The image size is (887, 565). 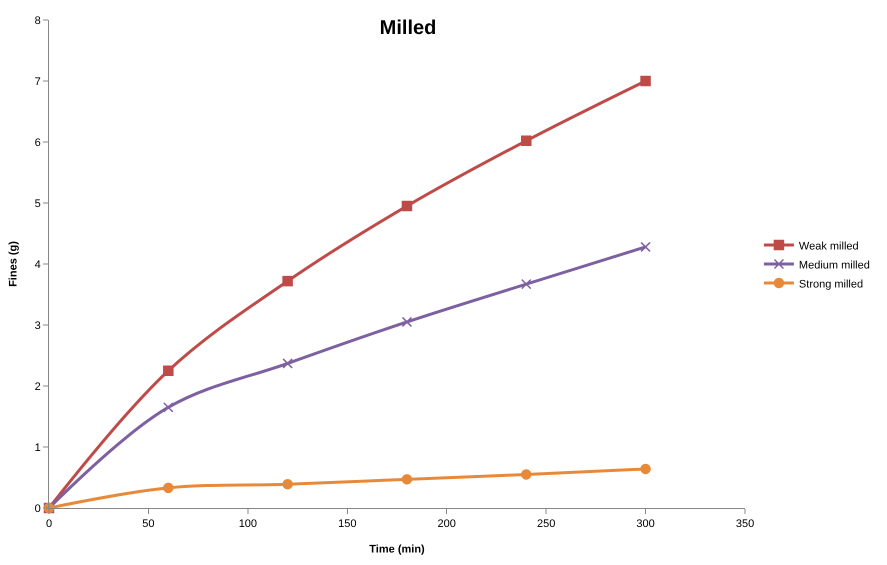 What do you see at coordinates (834, 265) in the screenshot?
I see `legend-label: Medium milled` at bounding box center [834, 265].